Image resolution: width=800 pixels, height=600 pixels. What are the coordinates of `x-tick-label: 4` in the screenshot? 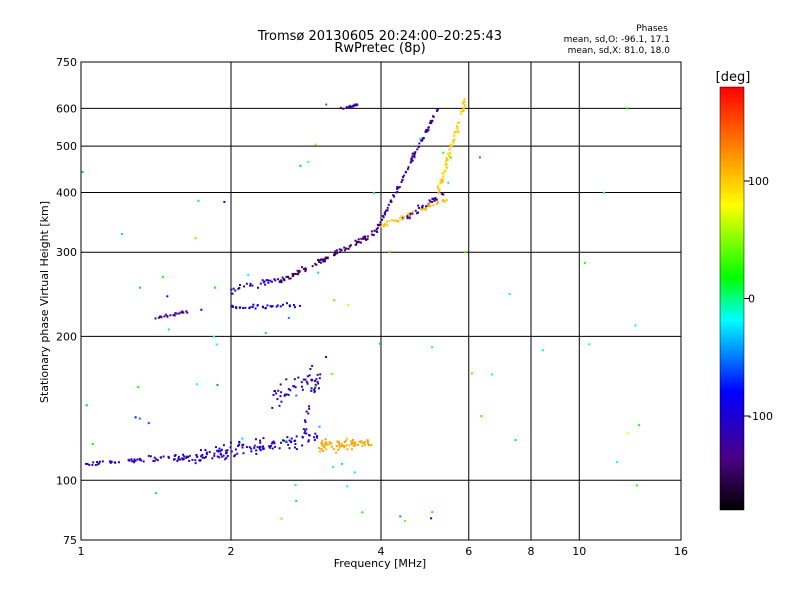 It's located at (381, 551).